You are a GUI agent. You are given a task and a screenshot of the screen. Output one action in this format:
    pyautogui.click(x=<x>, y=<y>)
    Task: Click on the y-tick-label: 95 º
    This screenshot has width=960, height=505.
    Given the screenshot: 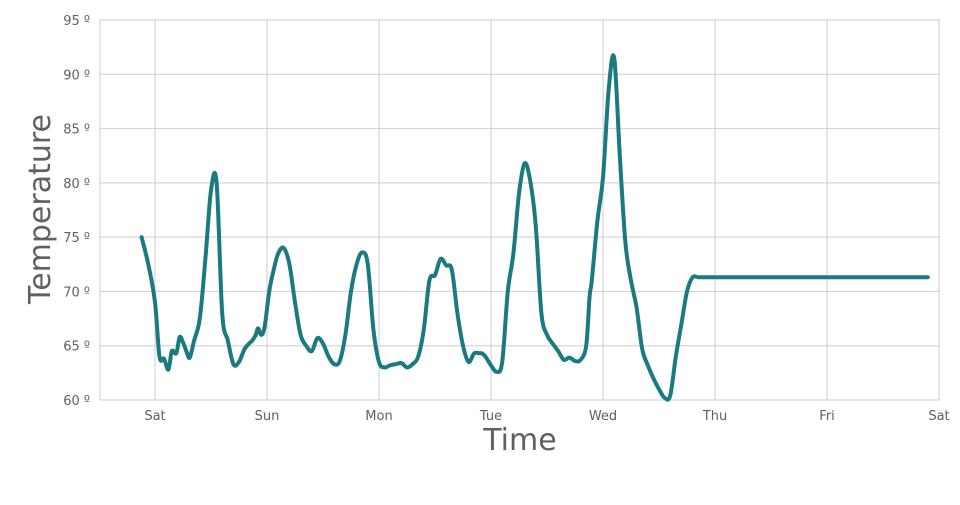 What is the action you would take?
    pyautogui.click(x=76, y=21)
    